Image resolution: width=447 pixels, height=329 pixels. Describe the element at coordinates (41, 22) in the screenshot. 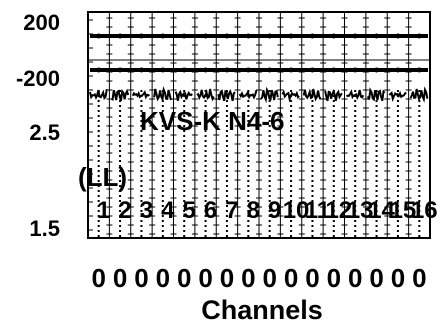

I see `y-tick-label: 200` at that location.